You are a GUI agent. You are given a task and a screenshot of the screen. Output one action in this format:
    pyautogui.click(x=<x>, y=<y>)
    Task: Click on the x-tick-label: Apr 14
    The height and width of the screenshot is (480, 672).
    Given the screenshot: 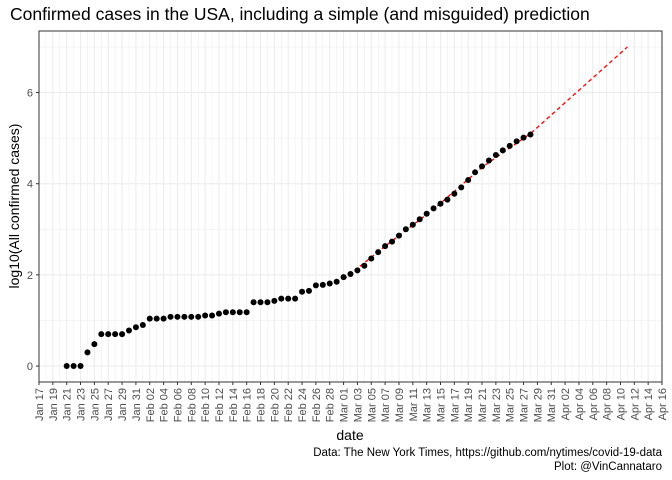 What is the action you would take?
    pyautogui.click(x=649, y=404)
    